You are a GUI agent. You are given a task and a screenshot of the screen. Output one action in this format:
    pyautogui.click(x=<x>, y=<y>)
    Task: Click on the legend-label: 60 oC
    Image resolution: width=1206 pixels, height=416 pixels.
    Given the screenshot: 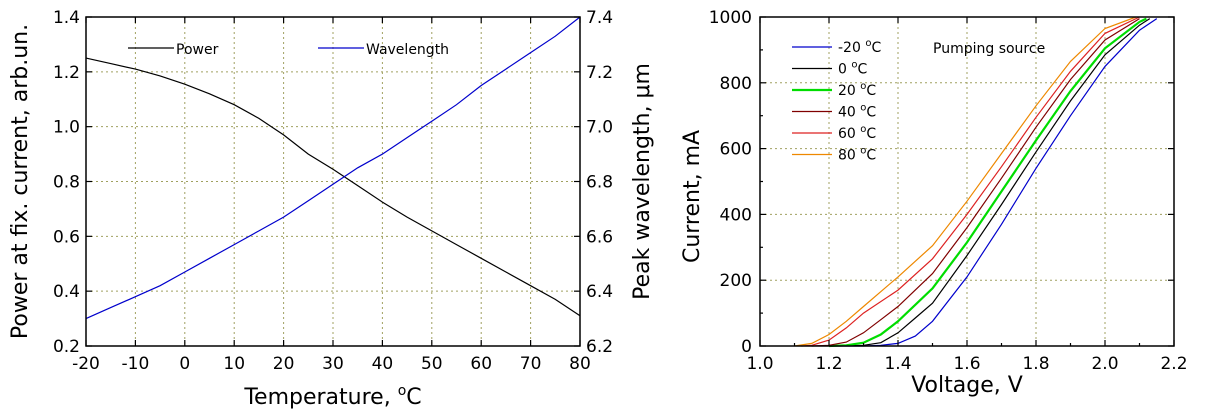 What is the action you would take?
    pyautogui.click(x=857, y=133)
    